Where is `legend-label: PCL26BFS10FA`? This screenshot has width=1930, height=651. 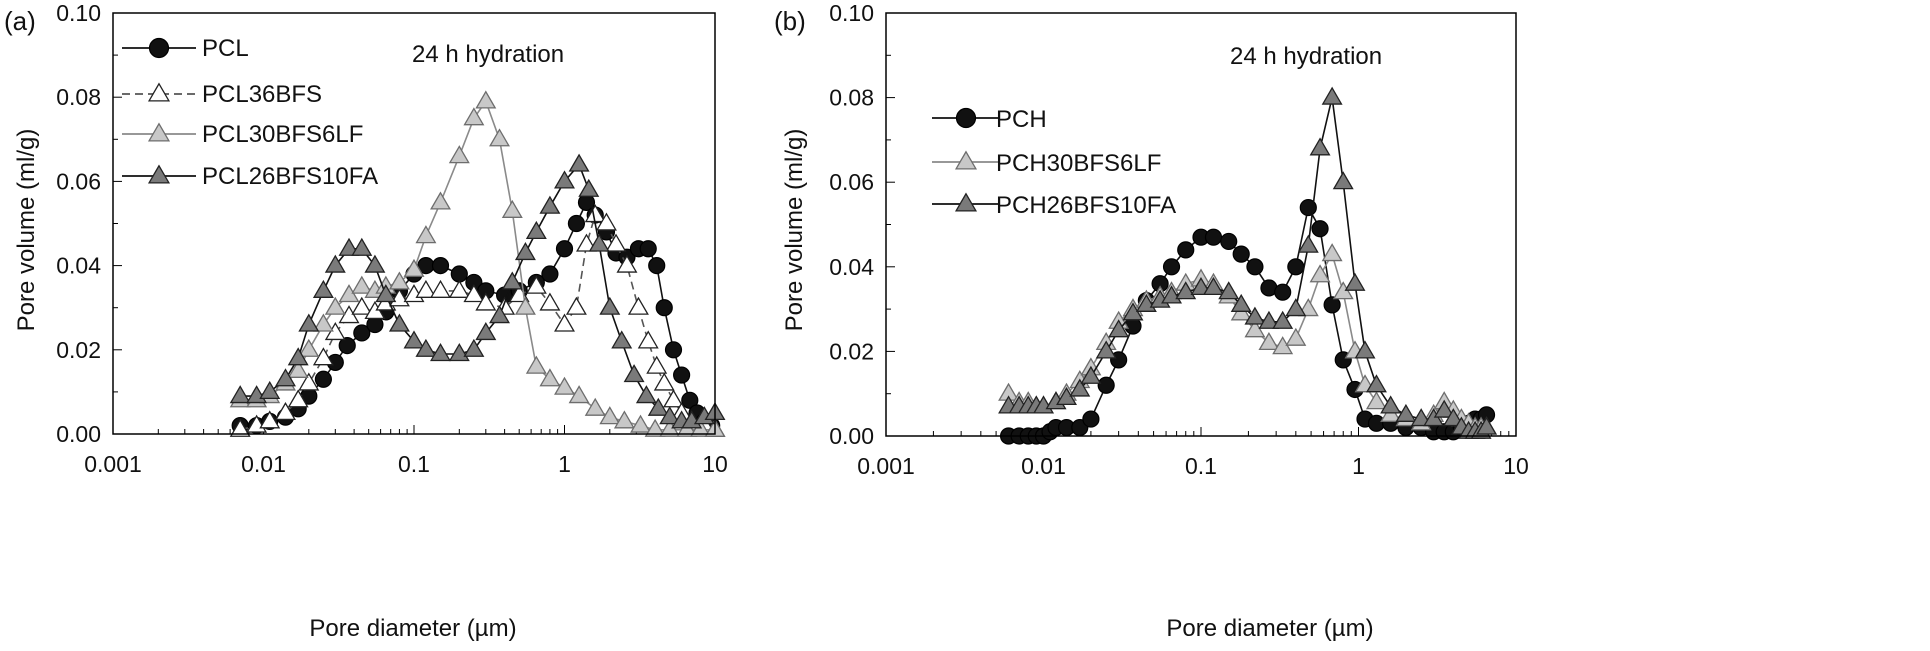
legend-label: PCL26BFS10FA is located at coordinates (290, 176).